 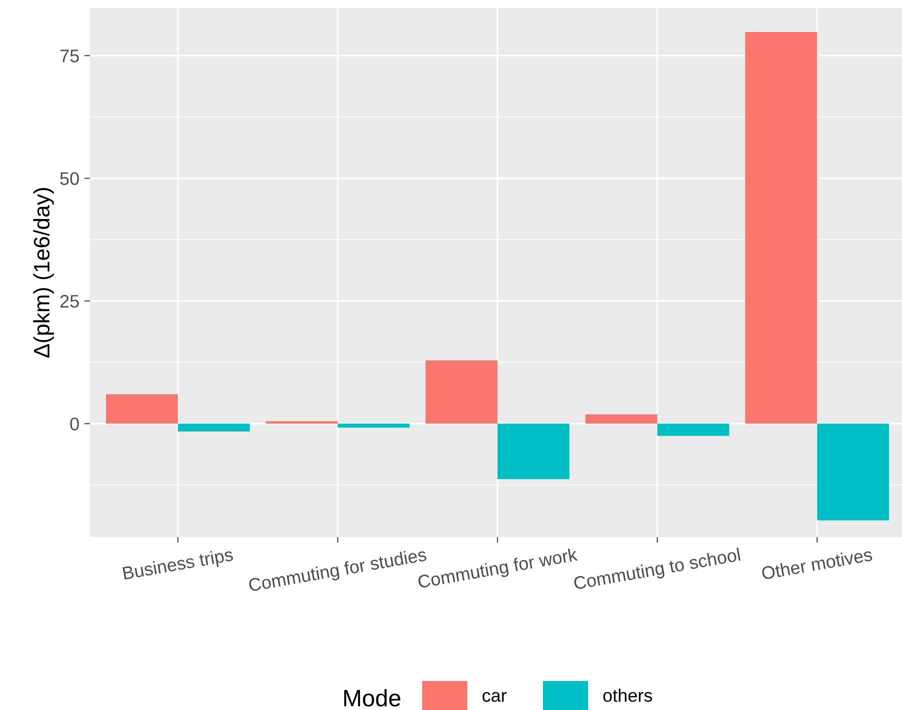 What do you see at coordinates (69, 301) in the screenshot?
I see `y-tick-label: 25` at bounding box center [69, 301].